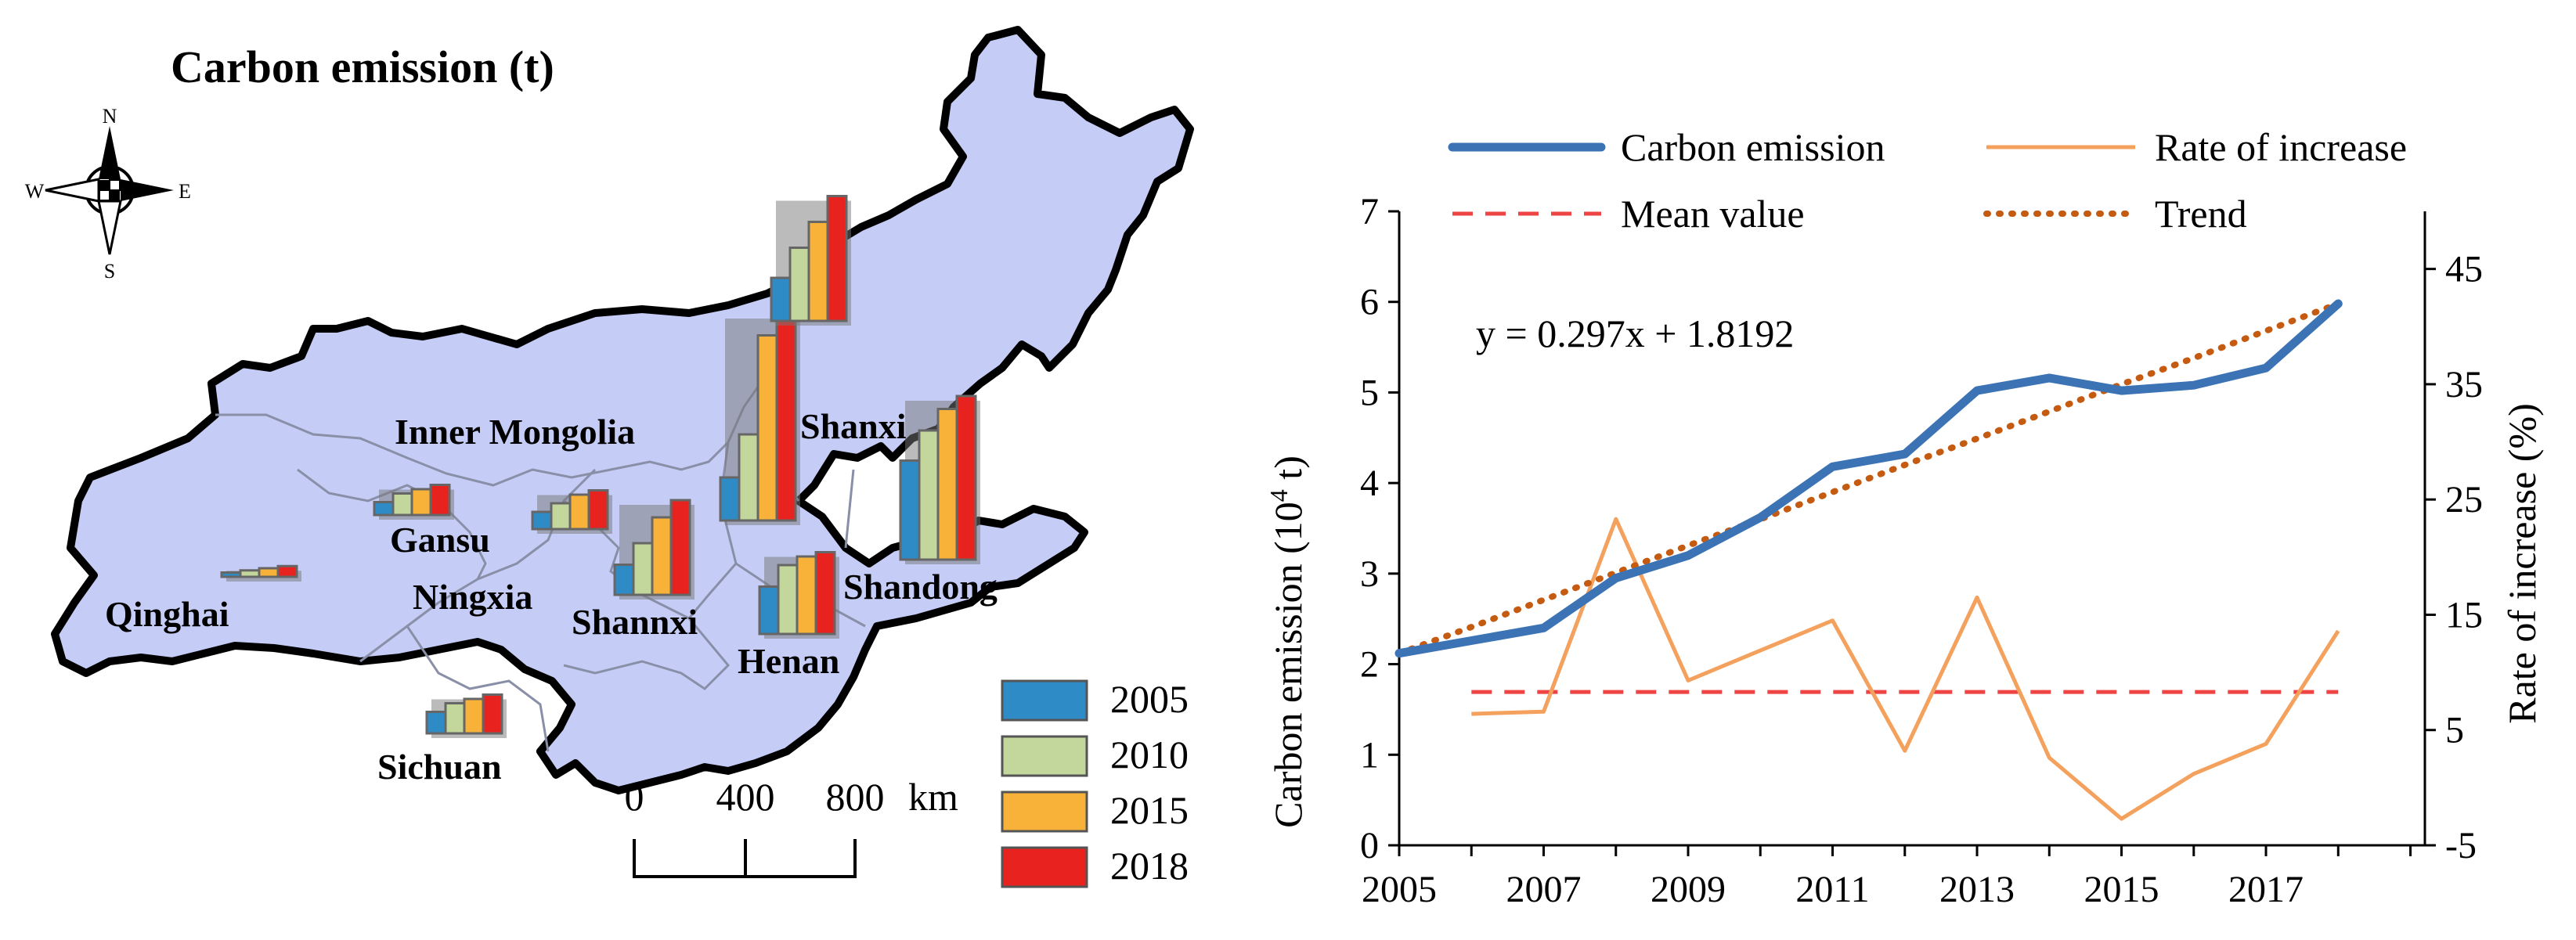  What do you see at coordinates (634, 797) in the screenshot?
I see `scale-label-0: 0` at bounding box center [634, 797].